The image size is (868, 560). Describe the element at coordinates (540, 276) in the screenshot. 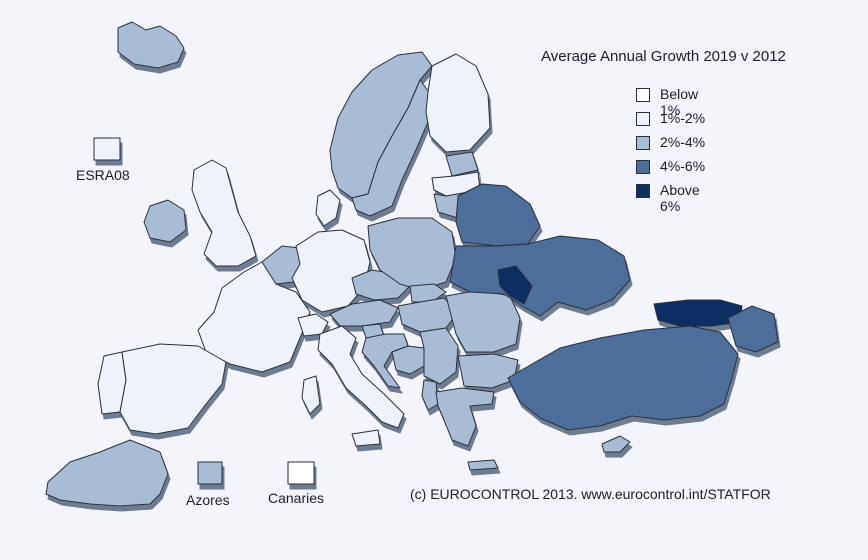

I see `region-ukraine` at that location.